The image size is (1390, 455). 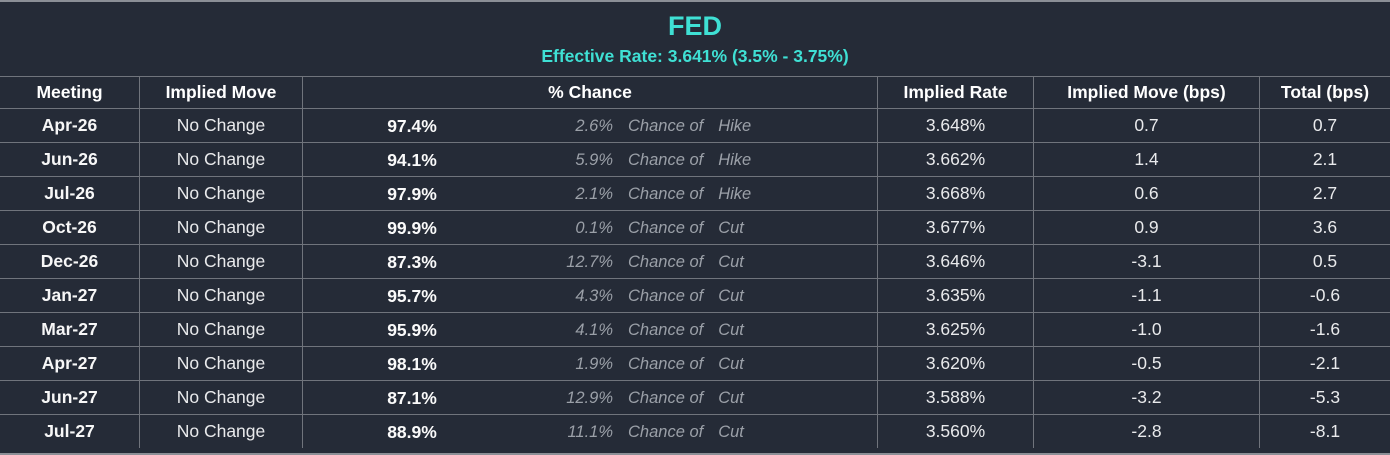 I want to click on chance-alt-pct: 1.9%, so click(x=594, y=363).